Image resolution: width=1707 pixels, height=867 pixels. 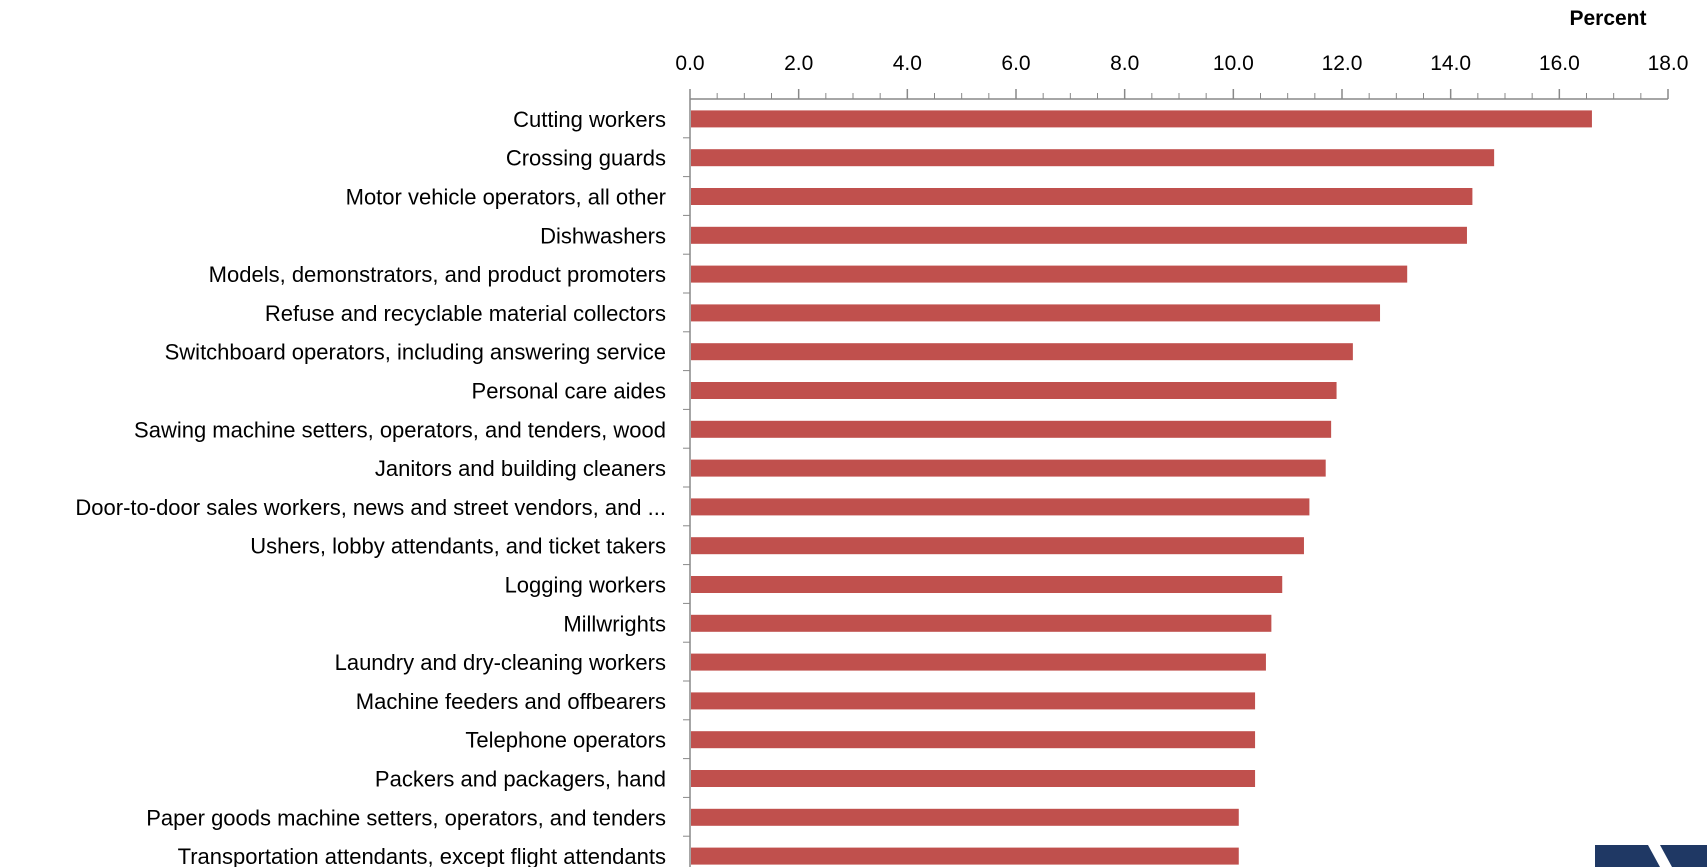 I want to click on logo-mark-shape, so click(x=1651, y=856).